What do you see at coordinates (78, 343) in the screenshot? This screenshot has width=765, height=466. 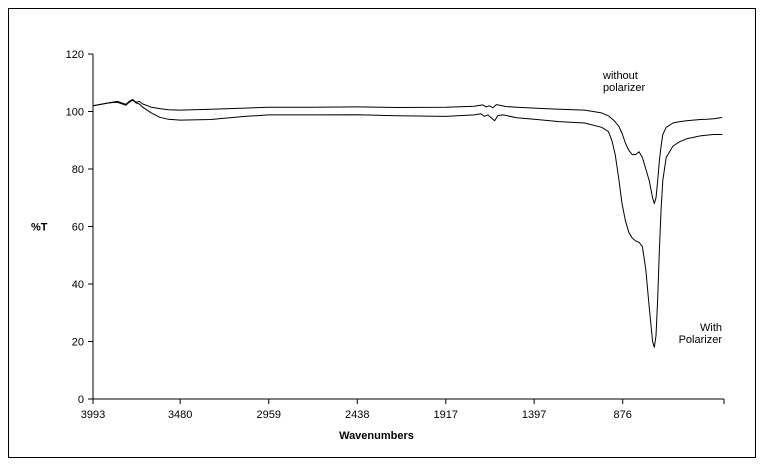 I see `y-tick-label: 20` at bounding box center [78, 343].